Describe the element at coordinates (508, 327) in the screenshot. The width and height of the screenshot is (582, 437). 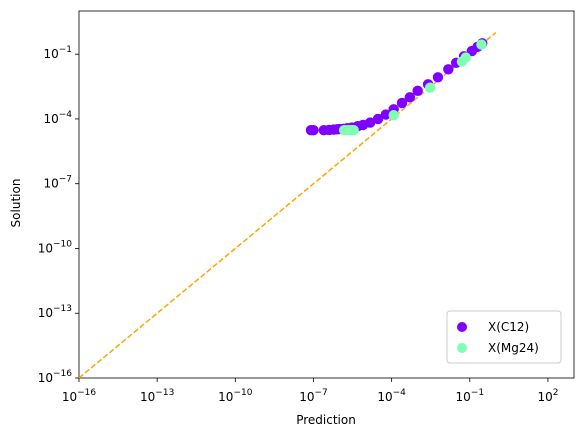
I see `legend-label-c12: X(C12)` at that location.